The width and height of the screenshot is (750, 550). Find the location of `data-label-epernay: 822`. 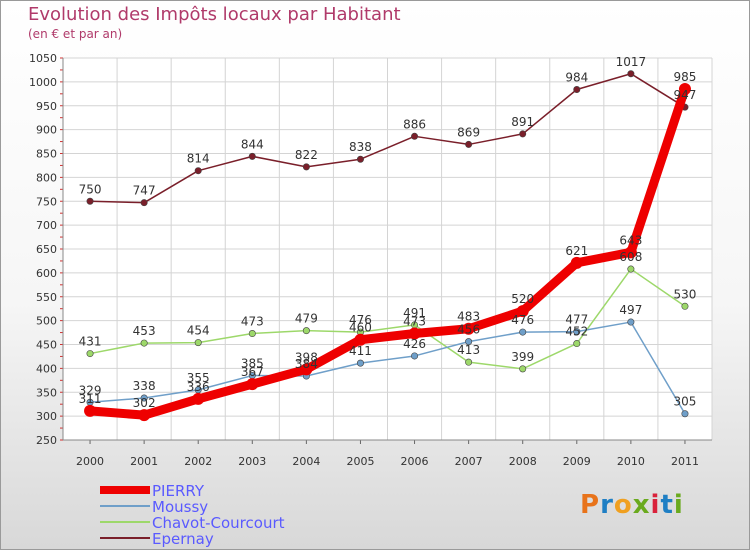

data-label-epernay: 822 is located at coordinates (306, 155).